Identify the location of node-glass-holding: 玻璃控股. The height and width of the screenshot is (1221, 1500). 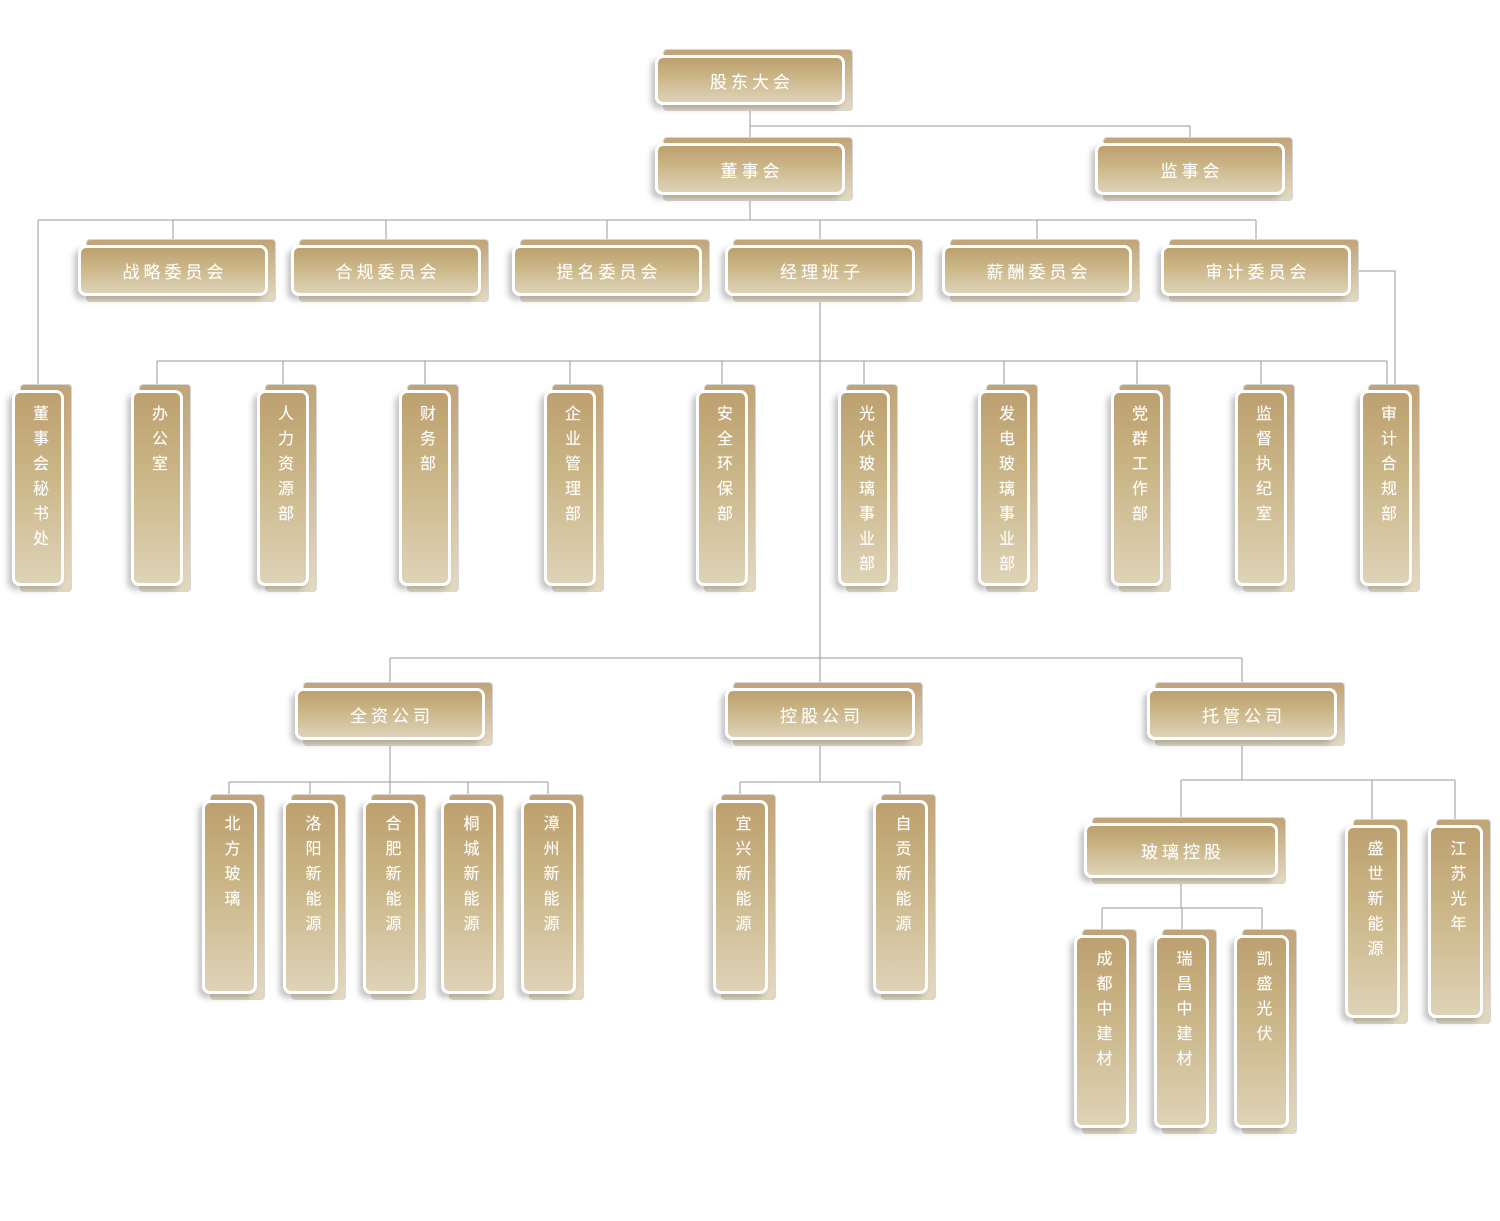
(1185, 850).